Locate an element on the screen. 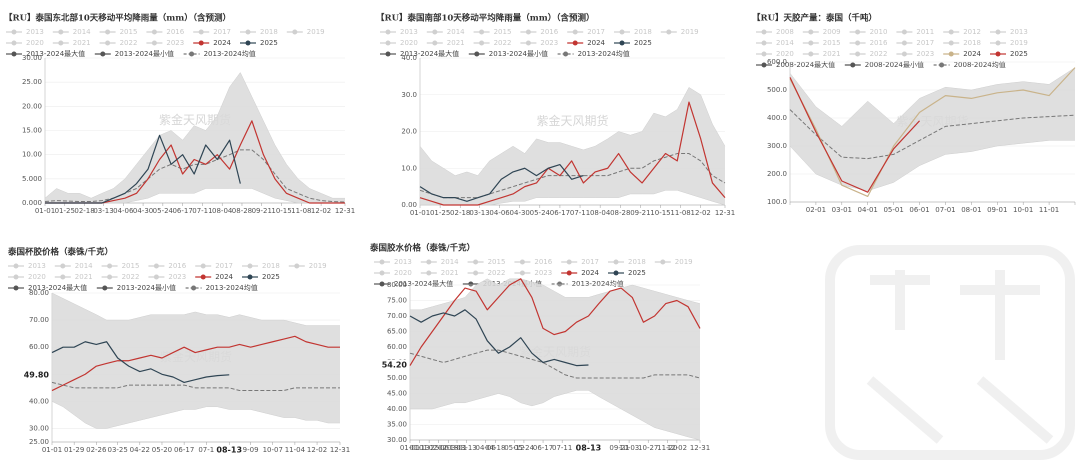  x-tick-label: 11-20 is located at coordinates (667, 448).